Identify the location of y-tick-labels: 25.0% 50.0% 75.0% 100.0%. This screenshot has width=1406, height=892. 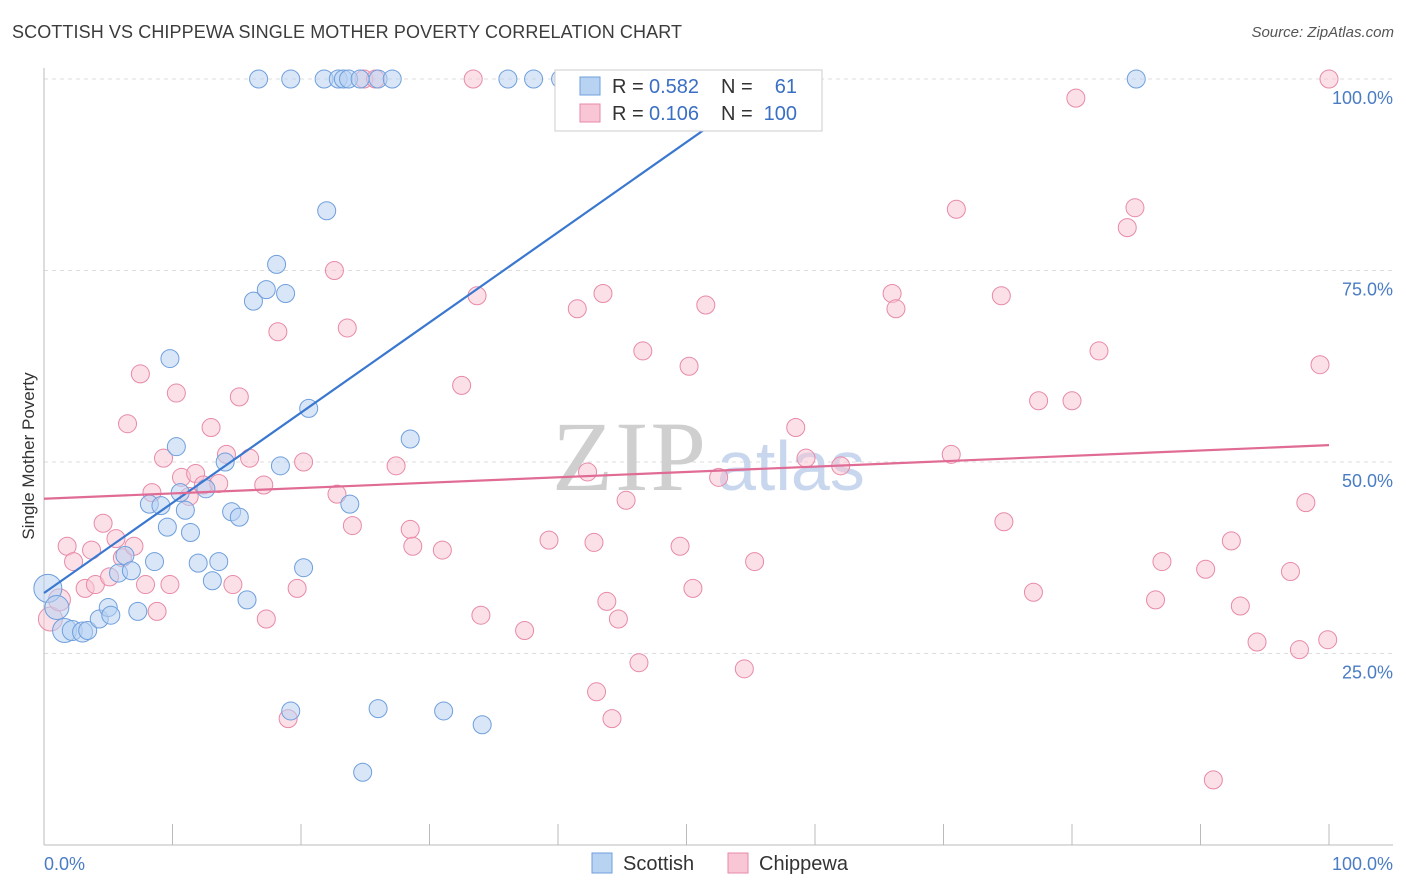
(1362, 385).